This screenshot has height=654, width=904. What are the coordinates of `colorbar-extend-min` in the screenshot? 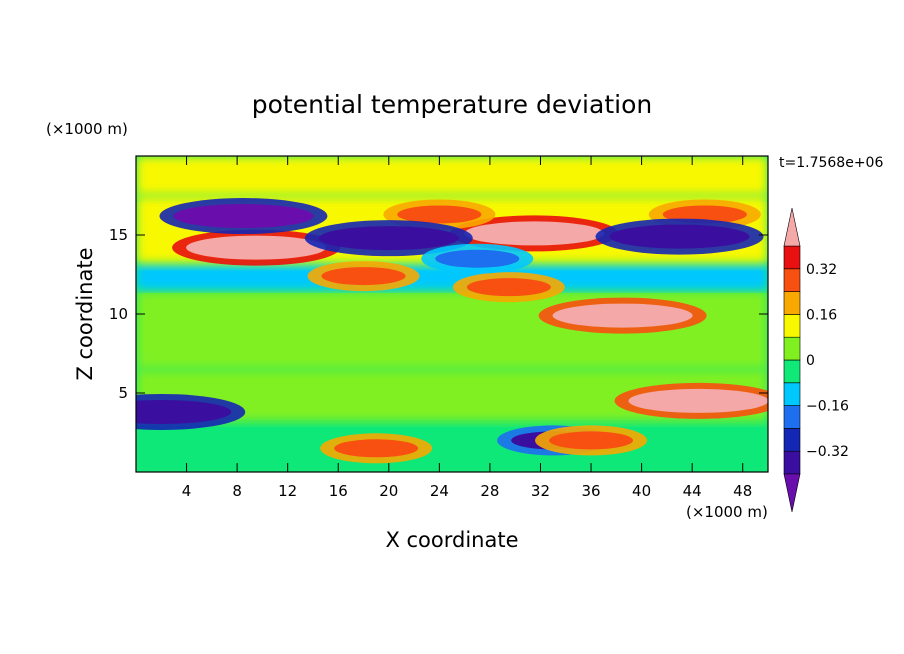 It's located at (792, 493).